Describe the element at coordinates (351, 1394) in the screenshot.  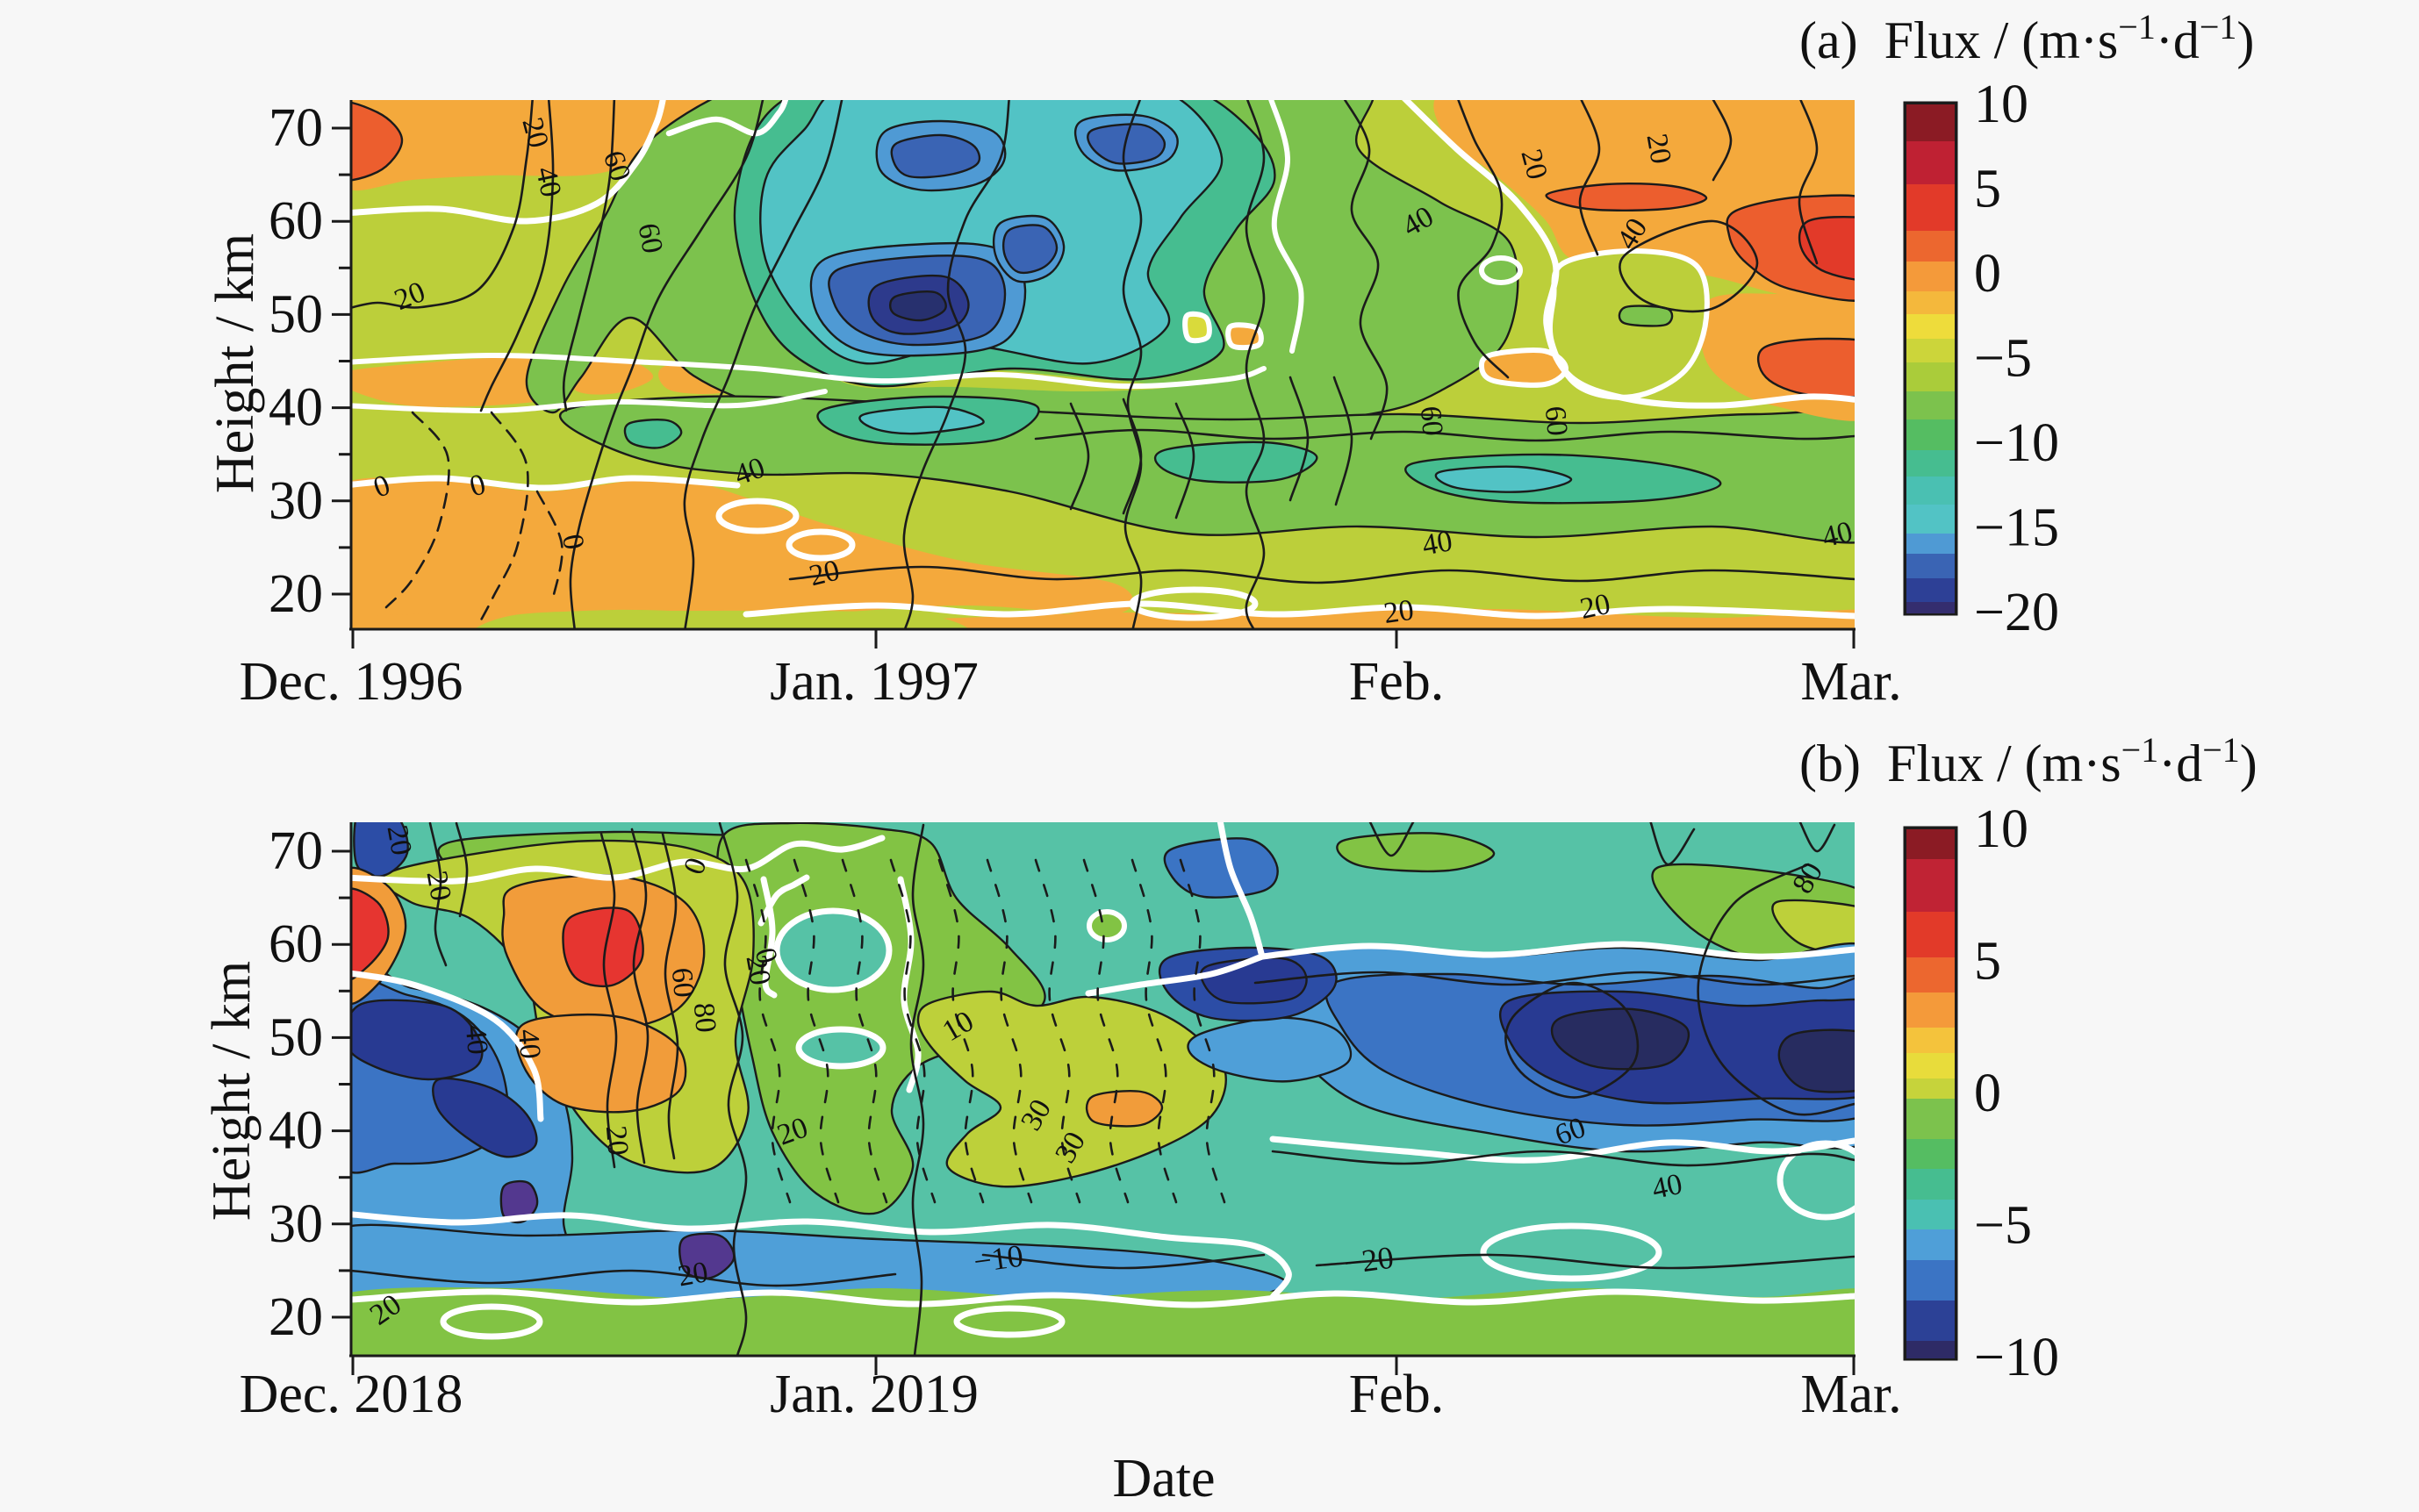
I see `svg-text: Dec. 2018` at that location.